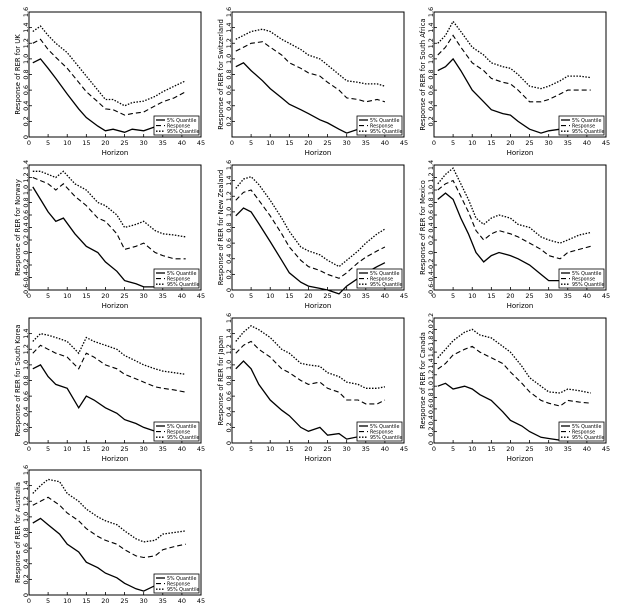 Image resolution: width=624 pixels, height=607 pixels. Describe the element at coordinates (26, 501) in the screenshot. I see `chart-9-ytick-label: 1.2` at that location.